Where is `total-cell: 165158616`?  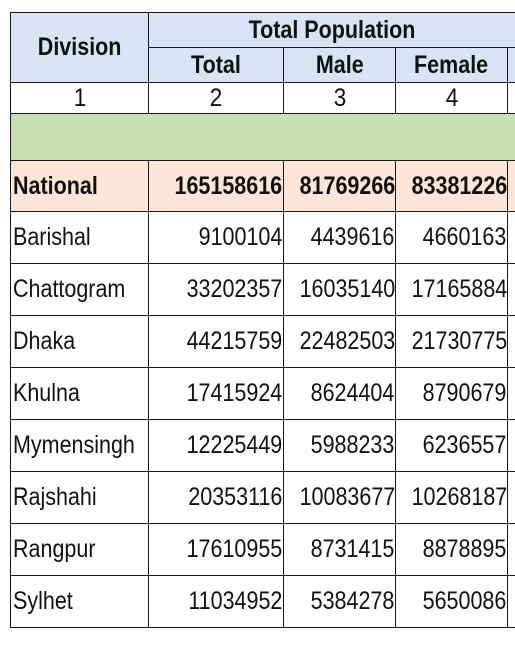
total-cell: 165158616 is located at coordinates (216, 186).